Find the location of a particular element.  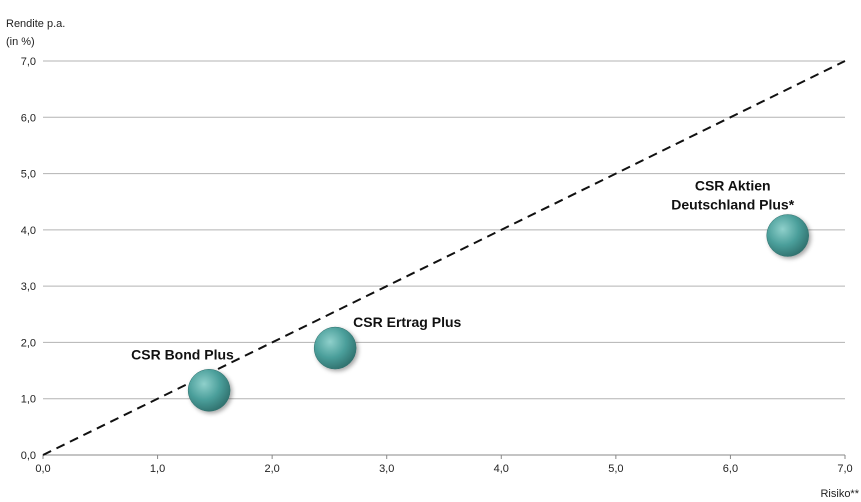

y-tick-label: 7,0 is located at coordinates (28, 62).